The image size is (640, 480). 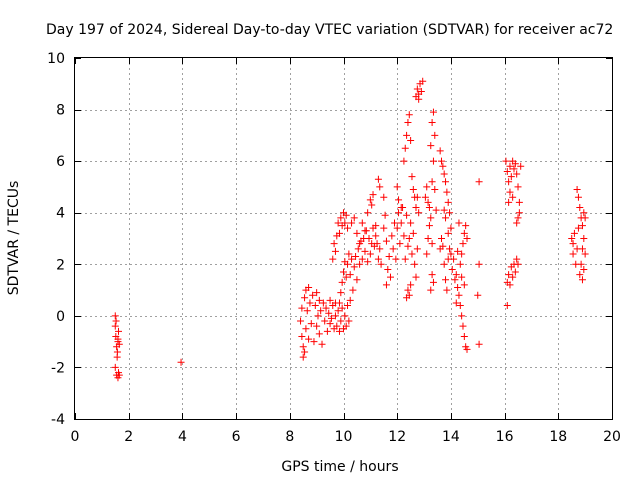 I want to click on y-tick-label: 10, so click(x=56, y=59).